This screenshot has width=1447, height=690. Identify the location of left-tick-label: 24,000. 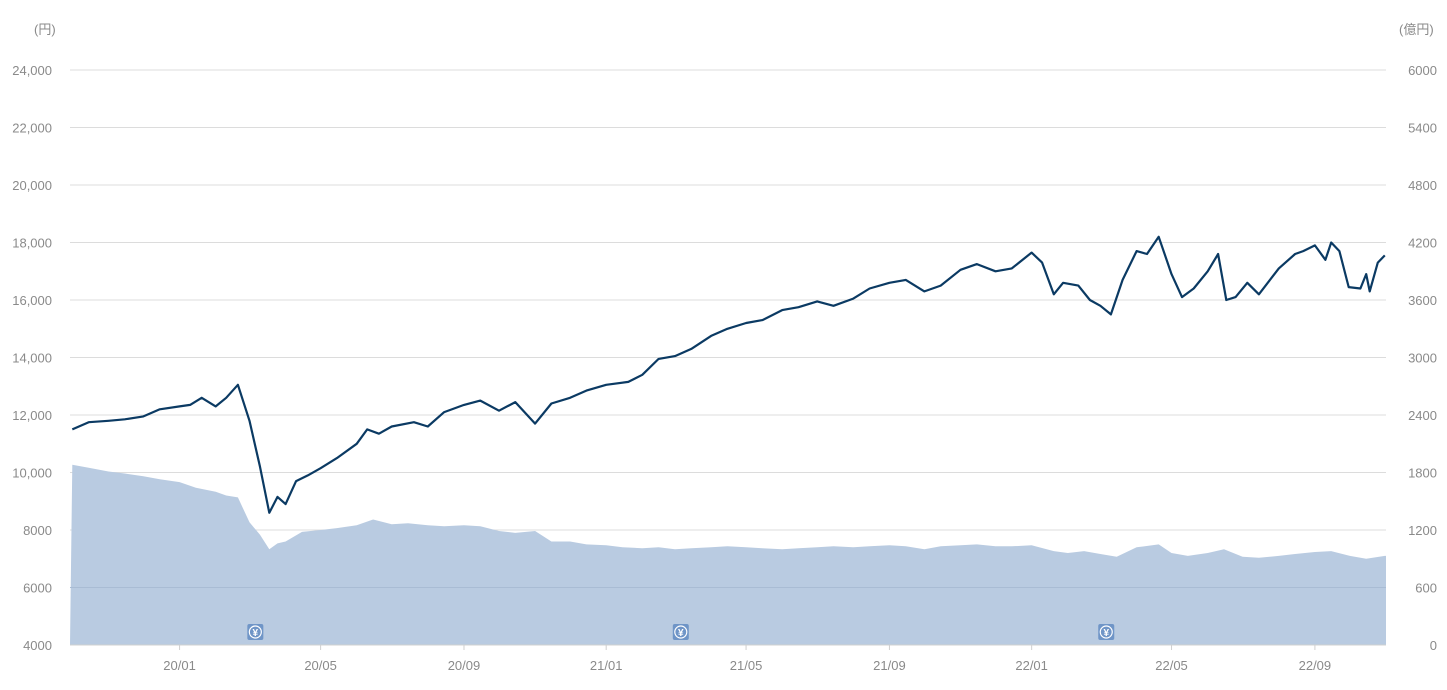
(32, 70).